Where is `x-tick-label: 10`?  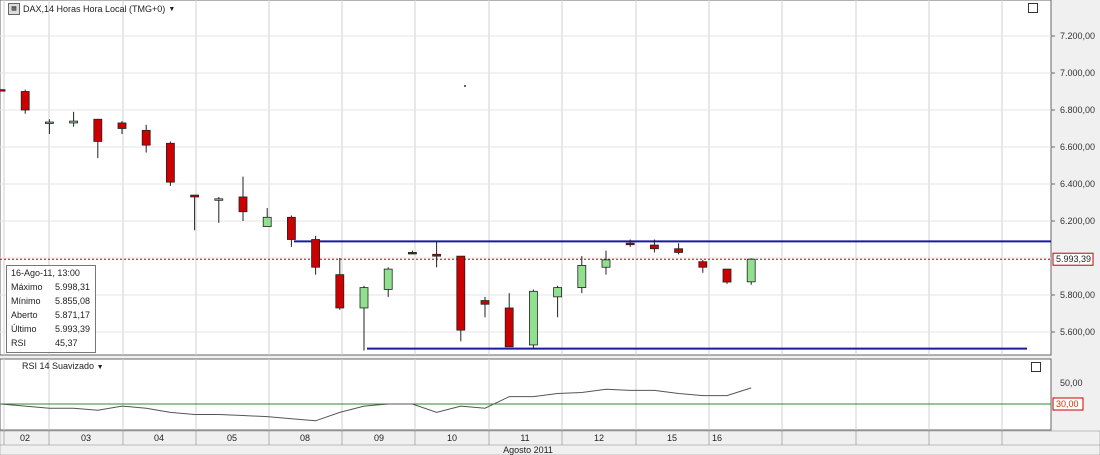
x-tick-label: 10 is located at coordinates (452, 438).